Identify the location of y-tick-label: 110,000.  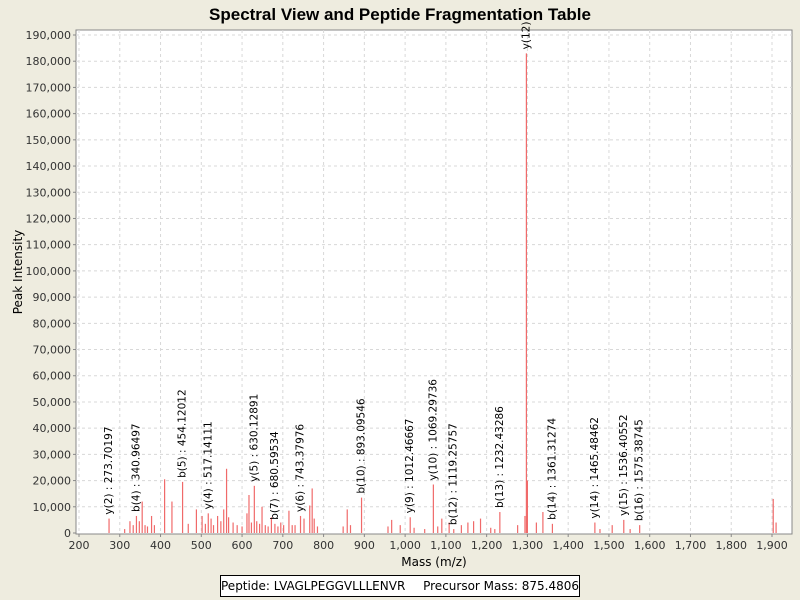
(49, 245).